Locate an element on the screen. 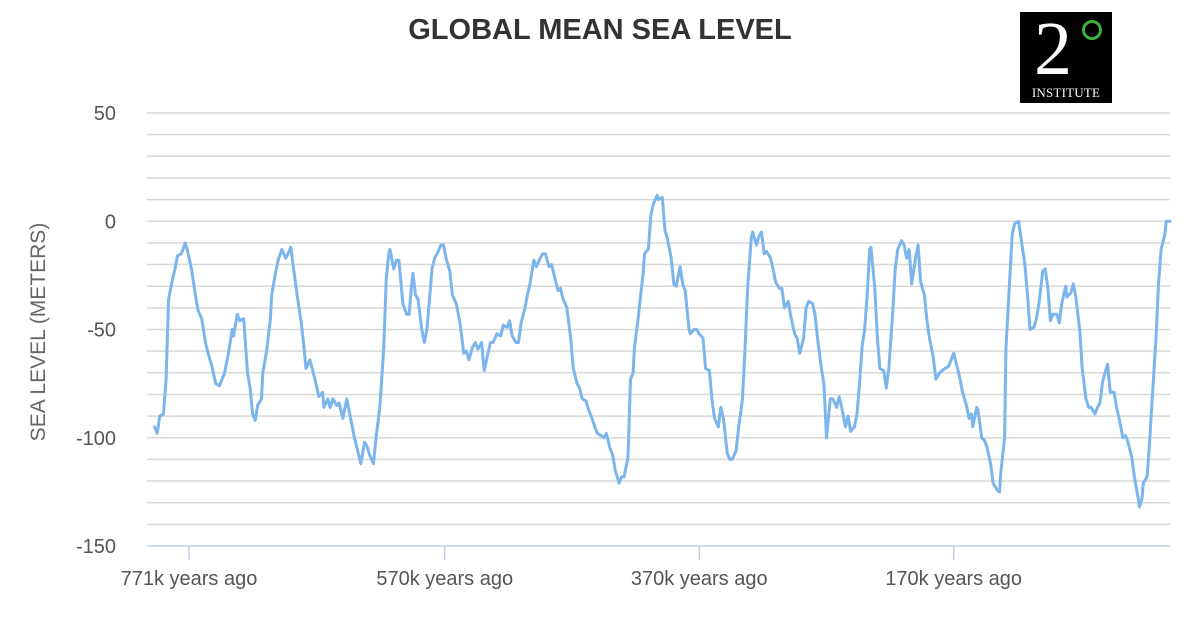  x-tick-label: 370k years ago is located at coordinates (699, 579).